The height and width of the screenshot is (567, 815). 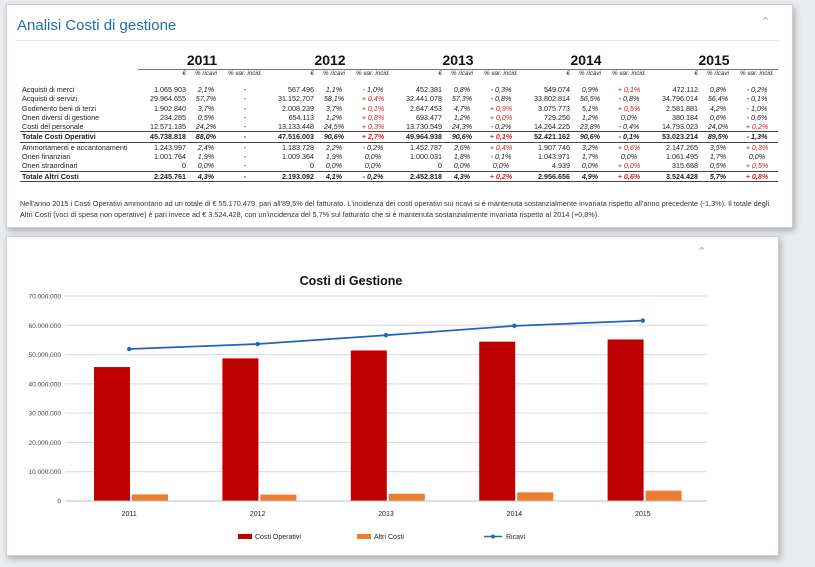 I want to click on amount-cell: 1.452.787, so click(x=426, y=147).